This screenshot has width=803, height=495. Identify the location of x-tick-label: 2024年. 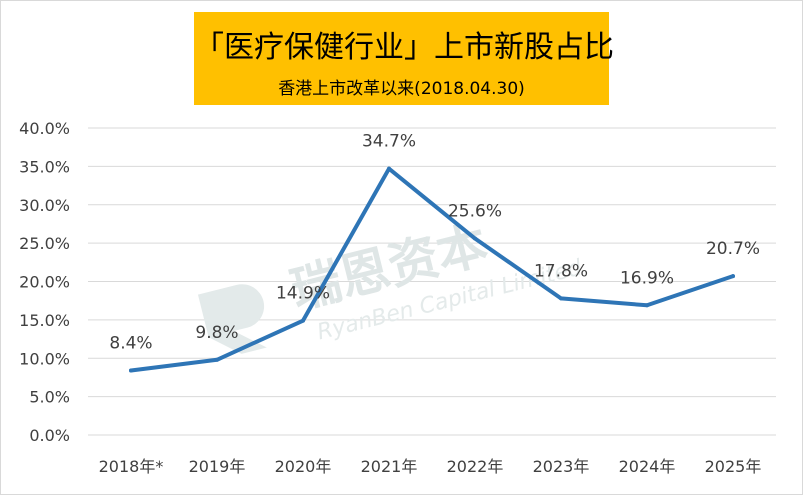
(647, 466).